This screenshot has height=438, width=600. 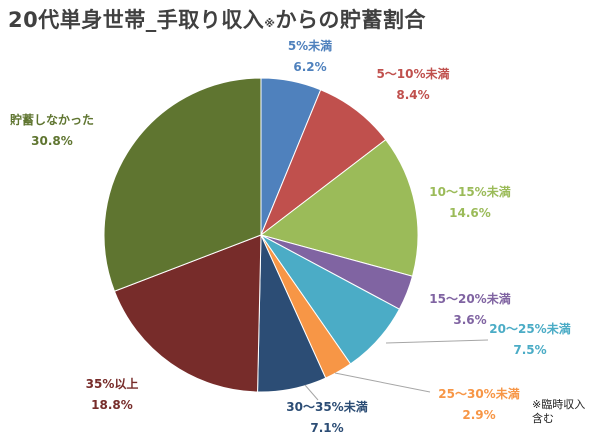 What do you see at coordinates (310, 45) in the screenshot?
I see `slice-category-label: 5%未満` at bounding box center [310, 45].